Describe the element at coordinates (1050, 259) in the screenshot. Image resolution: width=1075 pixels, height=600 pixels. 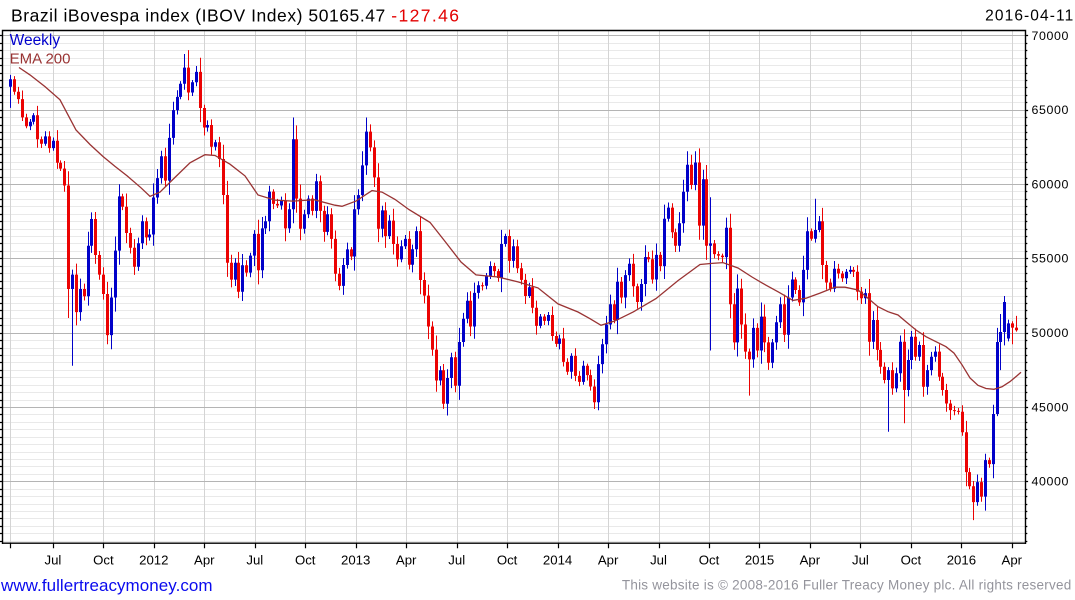
I see `svg-text: 55000` at that location.